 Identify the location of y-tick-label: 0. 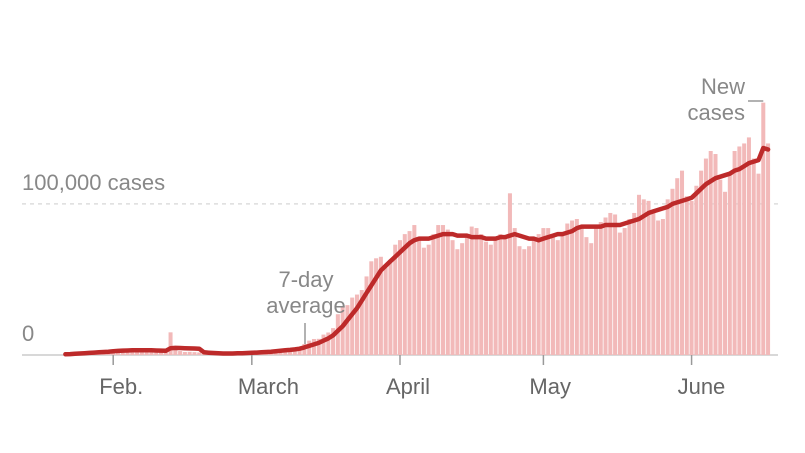
(28, 333).